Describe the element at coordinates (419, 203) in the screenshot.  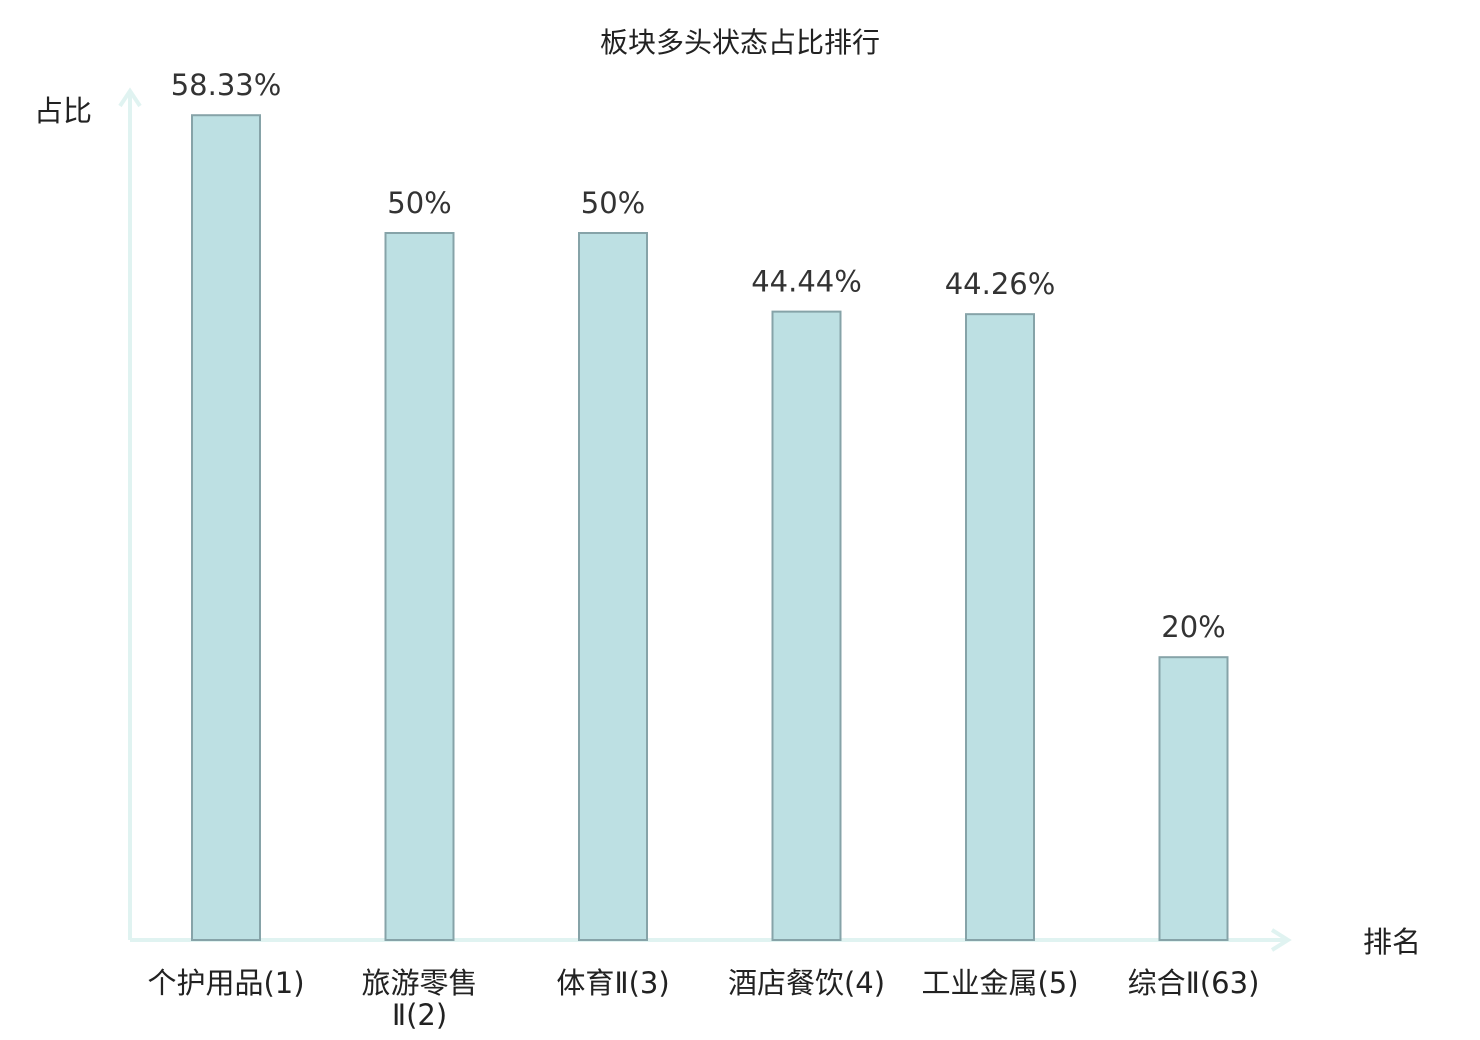
I see `value-label-2: 50%` at that location.